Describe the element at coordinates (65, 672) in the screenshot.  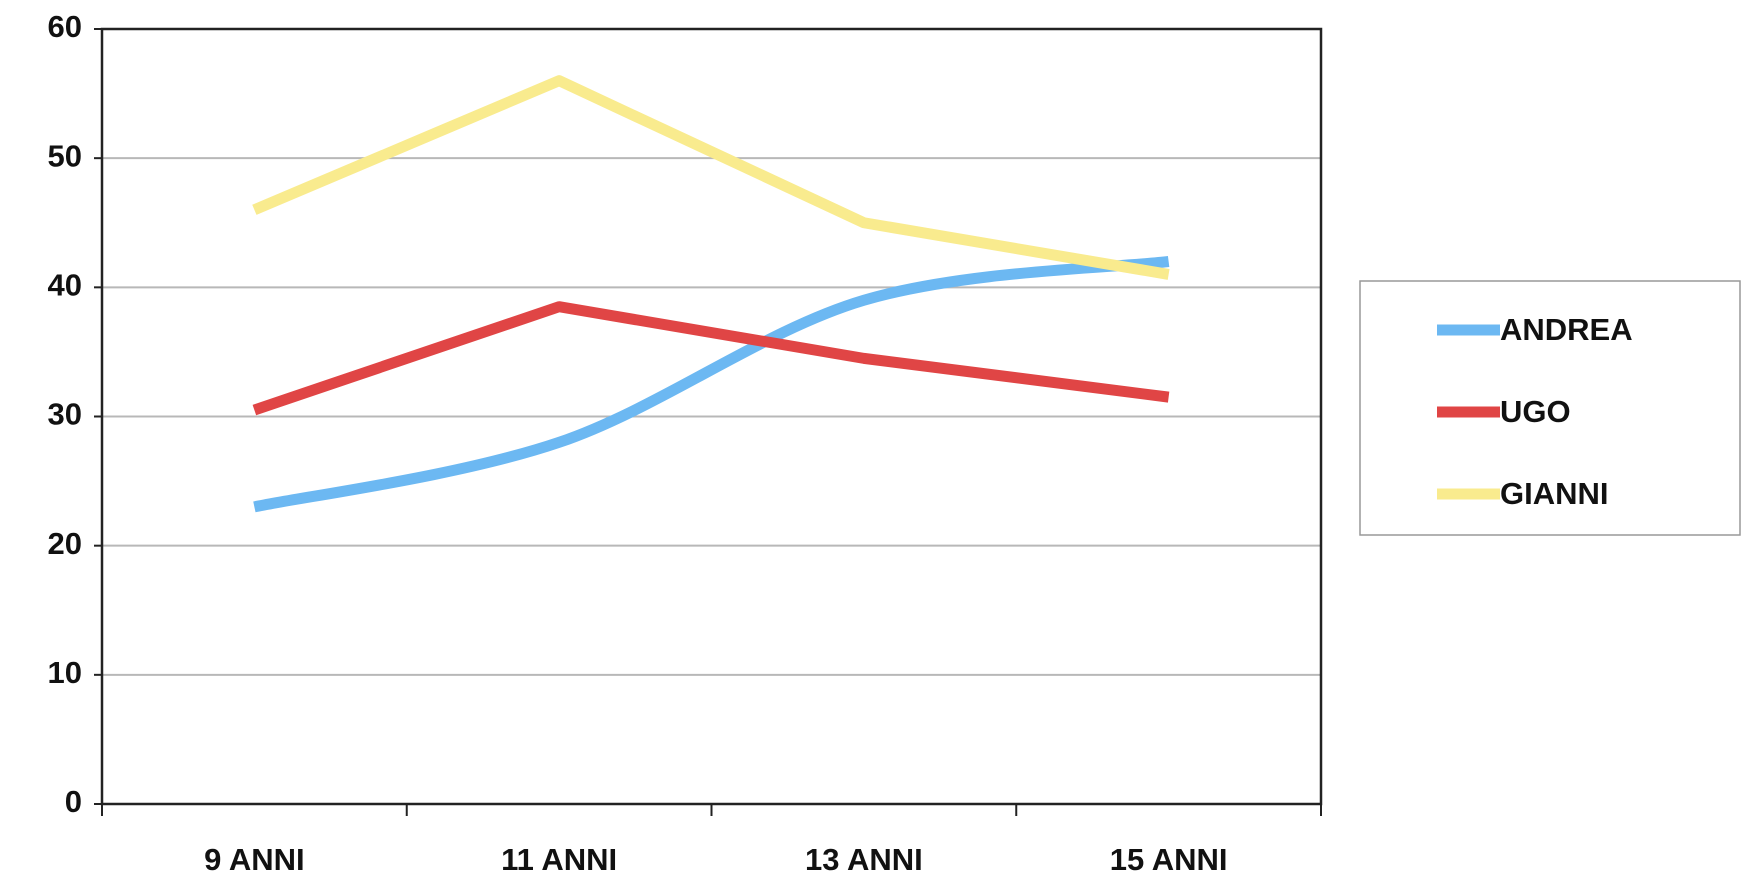
I see `y-tick-label: 10` at that location.